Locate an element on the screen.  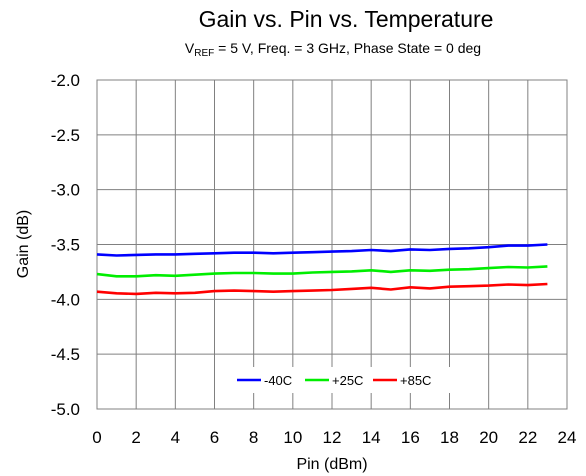
y-tick-label: -5.0 is located at coordinates (65, 409).